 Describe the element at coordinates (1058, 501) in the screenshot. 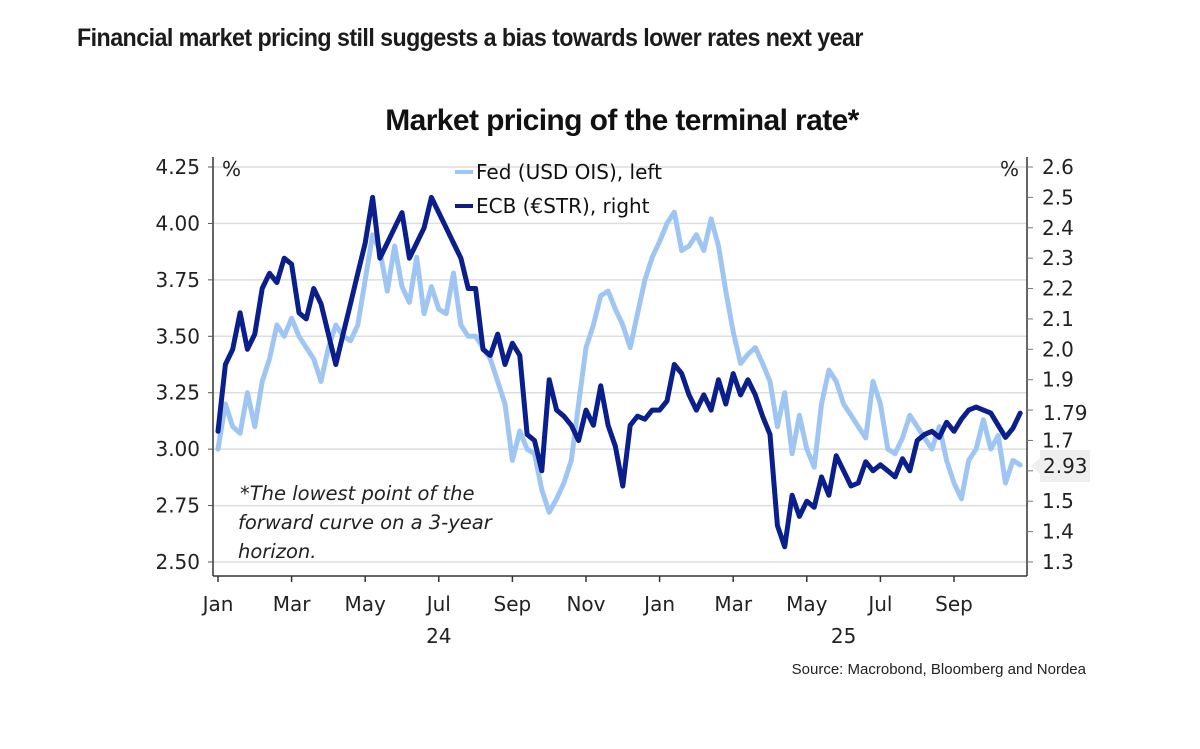

I see `right-tick-label: 1.5` at that location.